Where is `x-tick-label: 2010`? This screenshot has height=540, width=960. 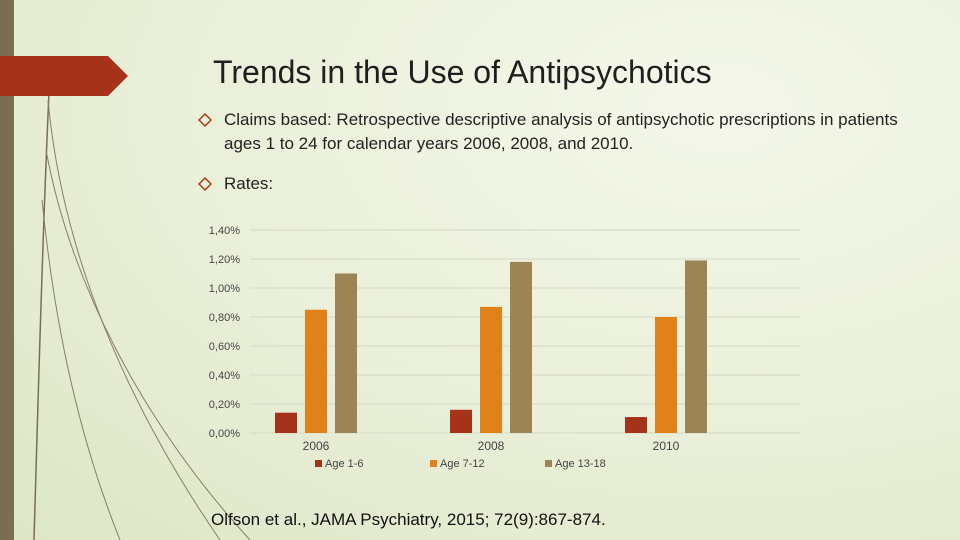
x-tick-label: 2010 is located at coordinates (666, 446).